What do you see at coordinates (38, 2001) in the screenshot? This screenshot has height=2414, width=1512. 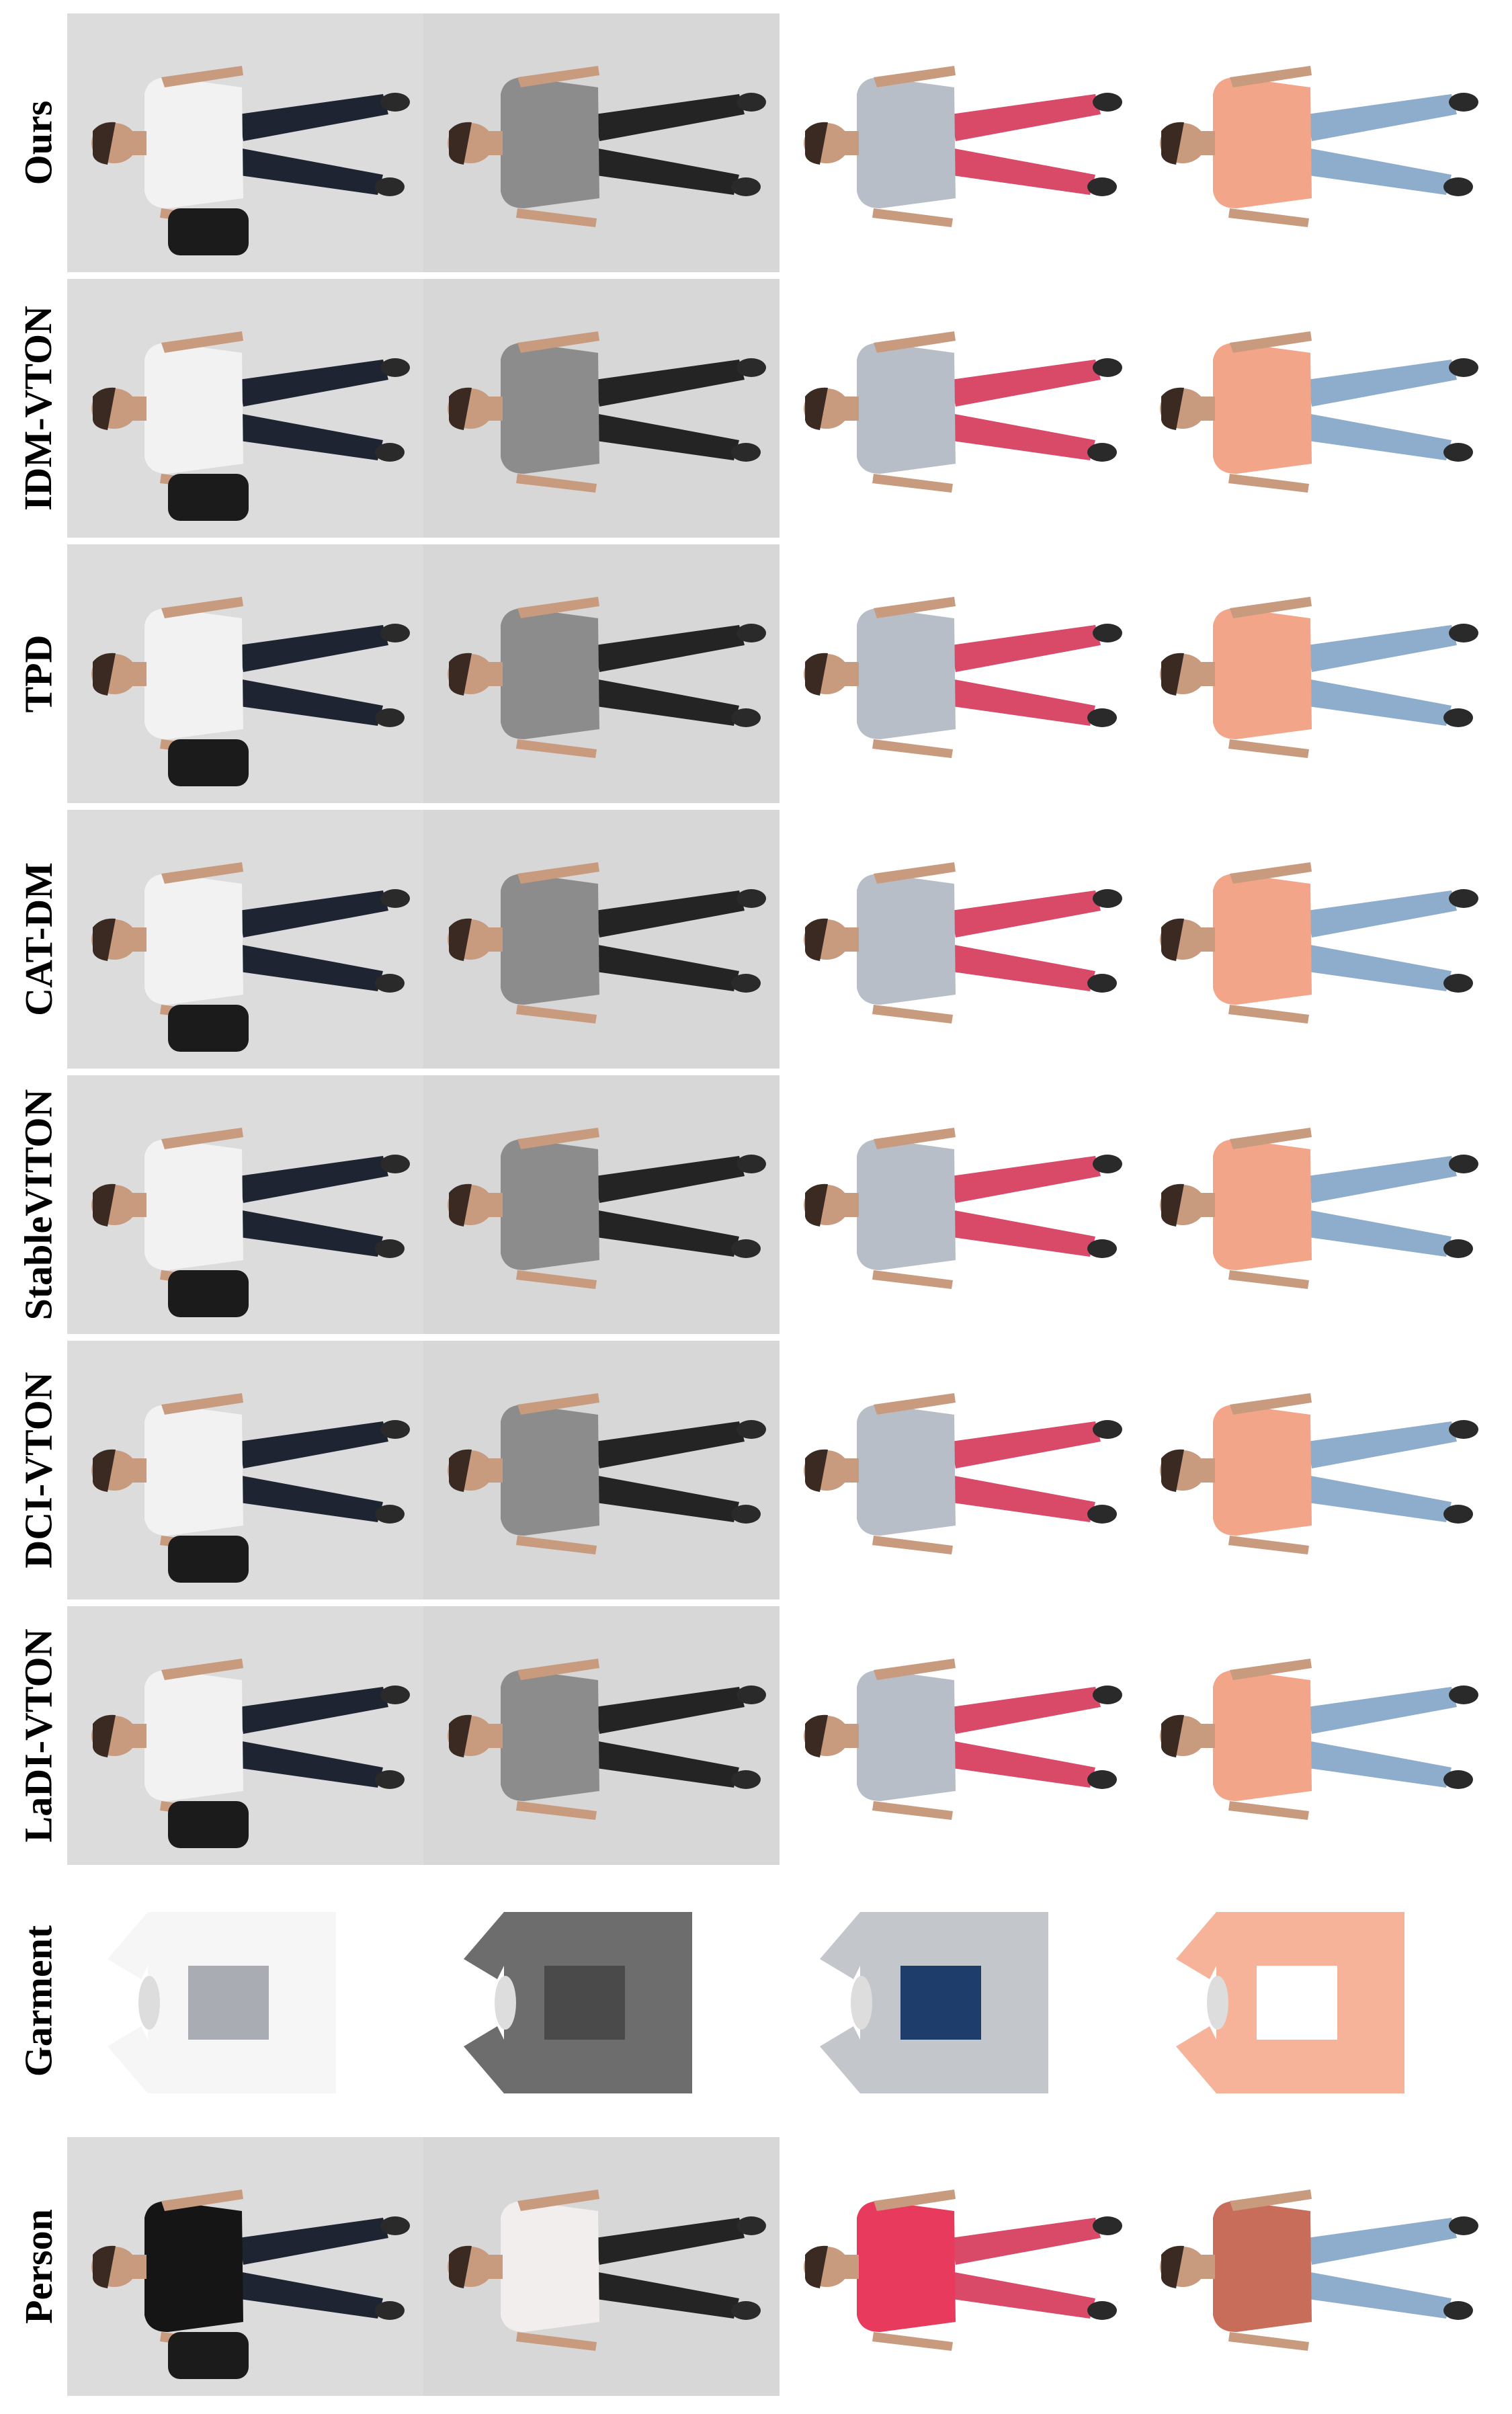 I see `row-label-text: Garment` at bounding box center [38, 2001].